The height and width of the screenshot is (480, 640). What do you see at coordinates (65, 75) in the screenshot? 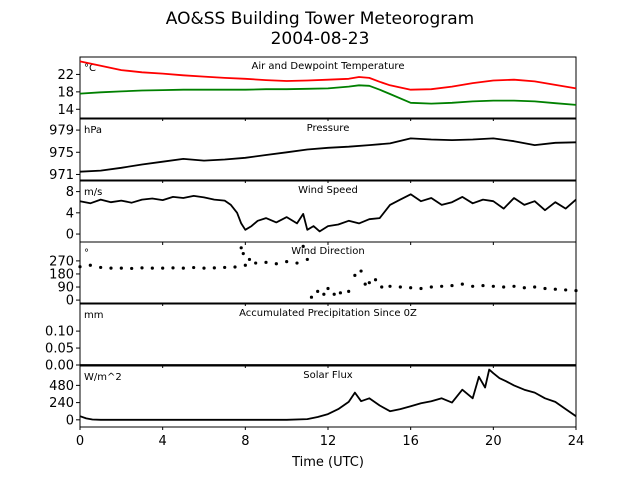
I see `y-tick-label: 22` at bounding box center [65, 75].